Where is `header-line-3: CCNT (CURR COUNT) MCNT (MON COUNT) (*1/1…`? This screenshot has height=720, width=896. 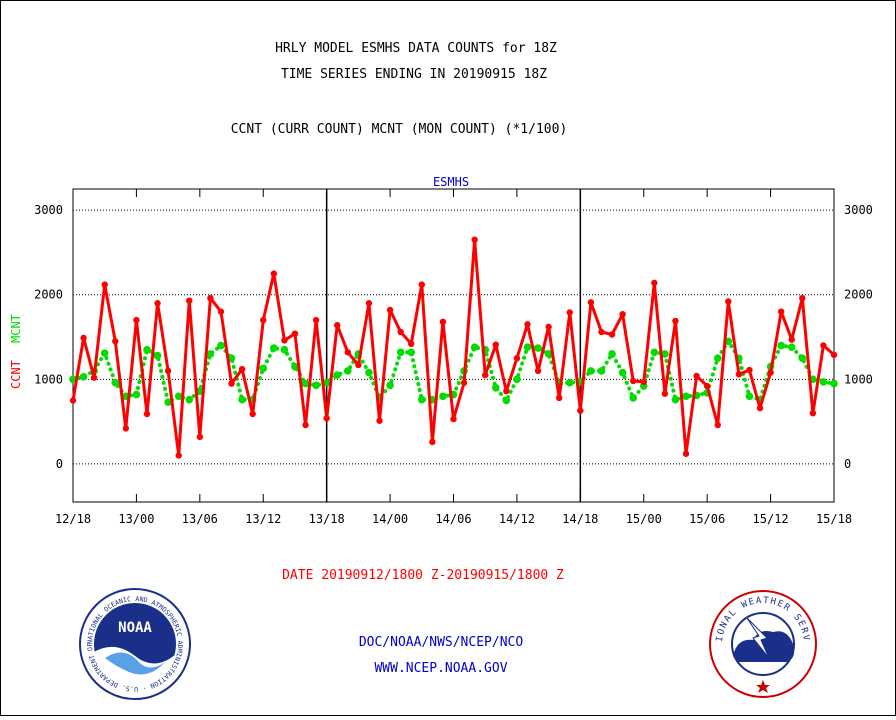
header-line-3: CCNT (CURR COUNT) MCNT (MON COUNT) (*1/1… is located at coordinates (399, 129).